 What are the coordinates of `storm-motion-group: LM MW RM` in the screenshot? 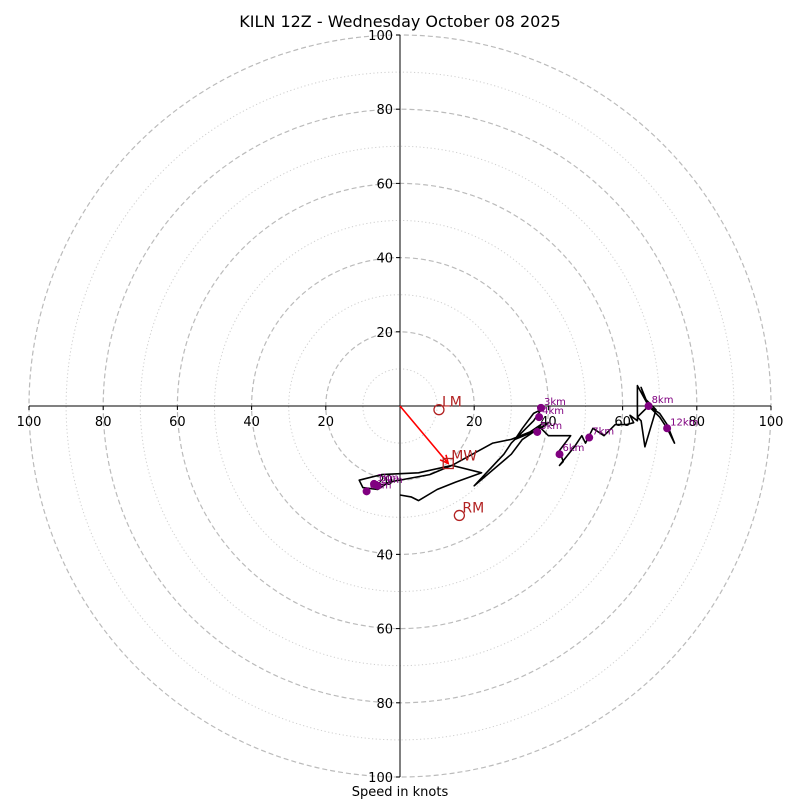 It's located at (458, 458).